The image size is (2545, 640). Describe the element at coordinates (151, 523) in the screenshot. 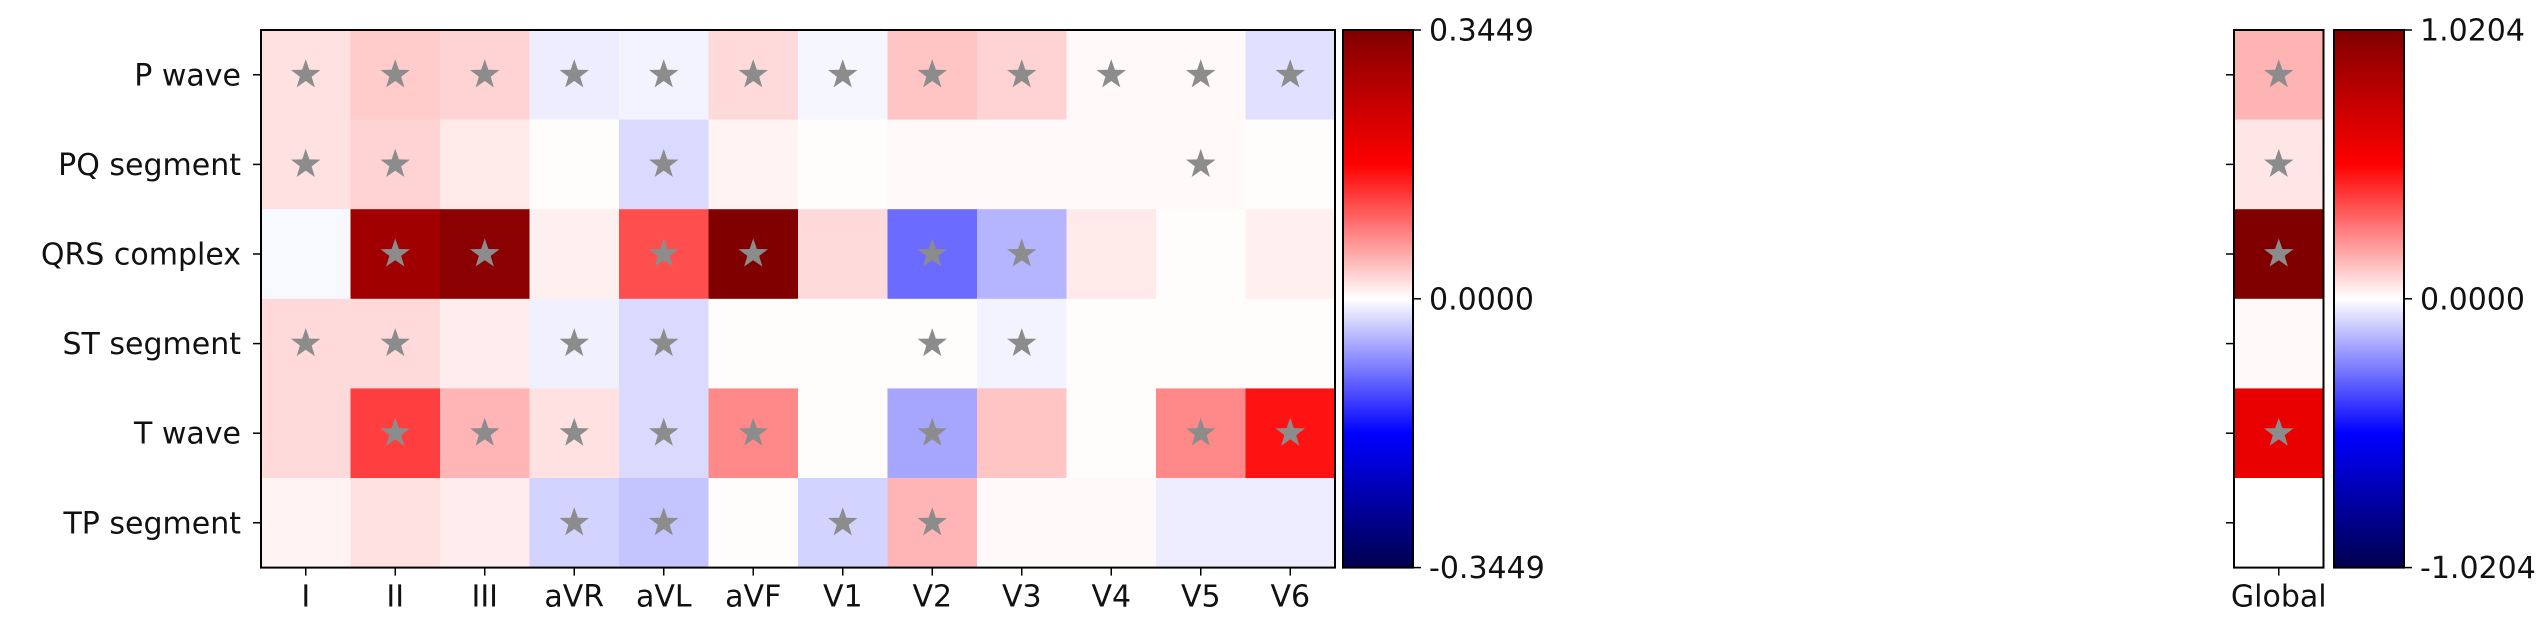

I see `y-tick-label: TP segment` at that location.